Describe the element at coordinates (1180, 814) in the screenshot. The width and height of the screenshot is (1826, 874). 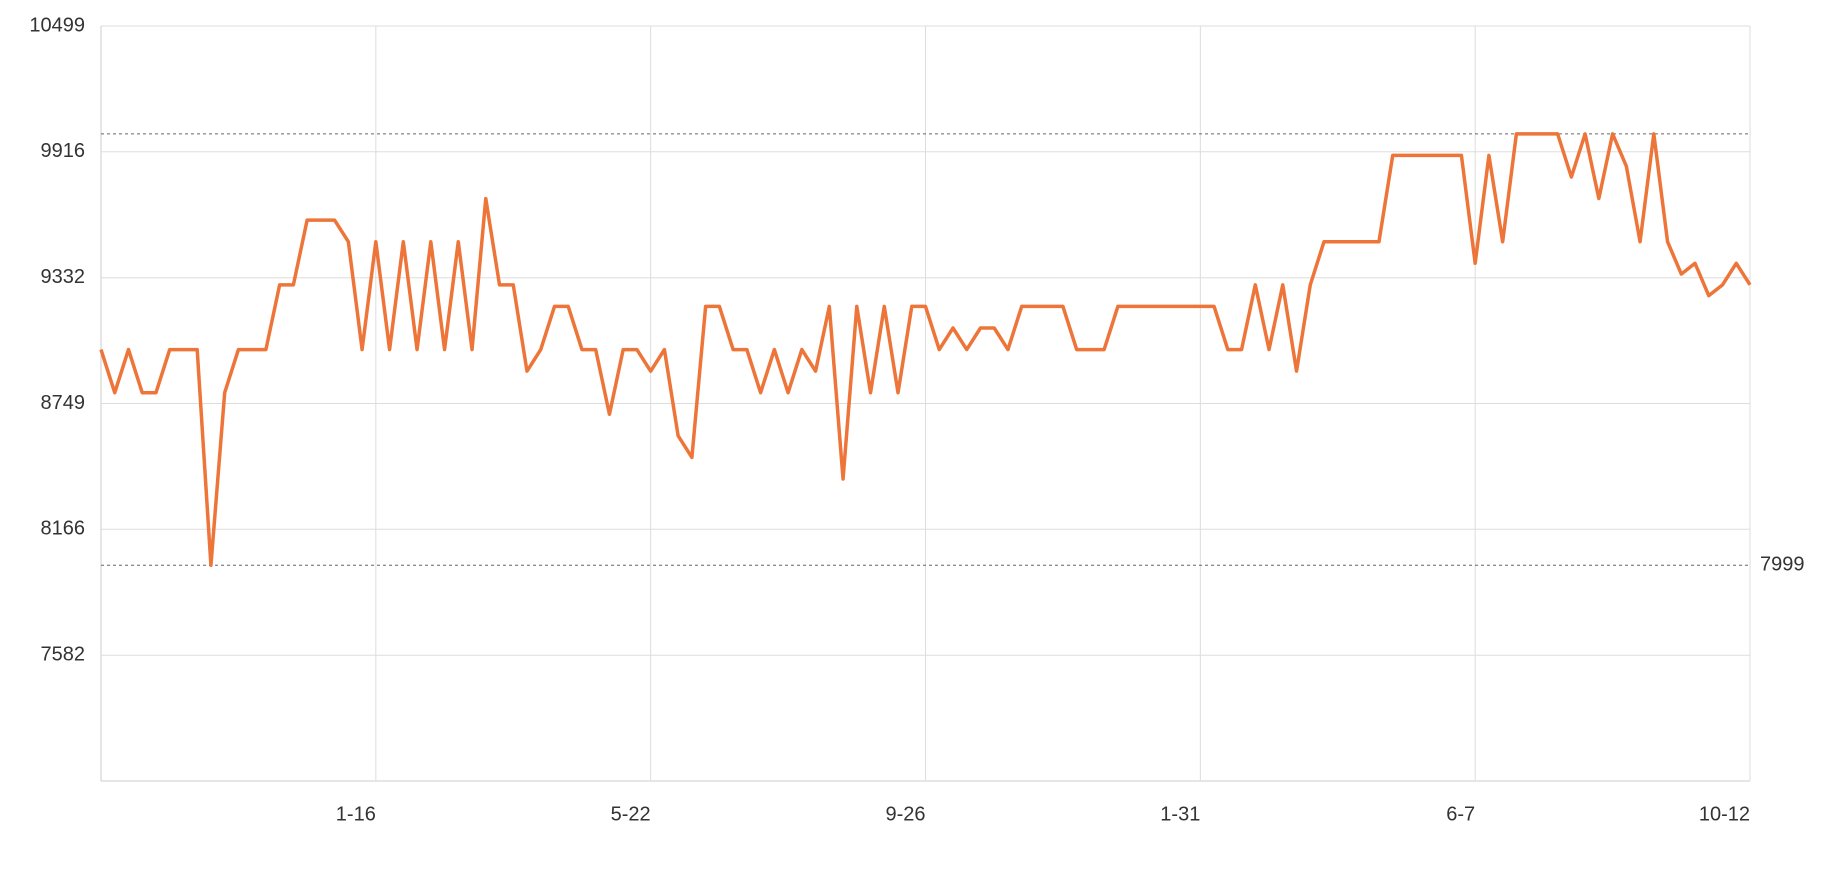
I see `x-tick-label: 1-31` at that location.